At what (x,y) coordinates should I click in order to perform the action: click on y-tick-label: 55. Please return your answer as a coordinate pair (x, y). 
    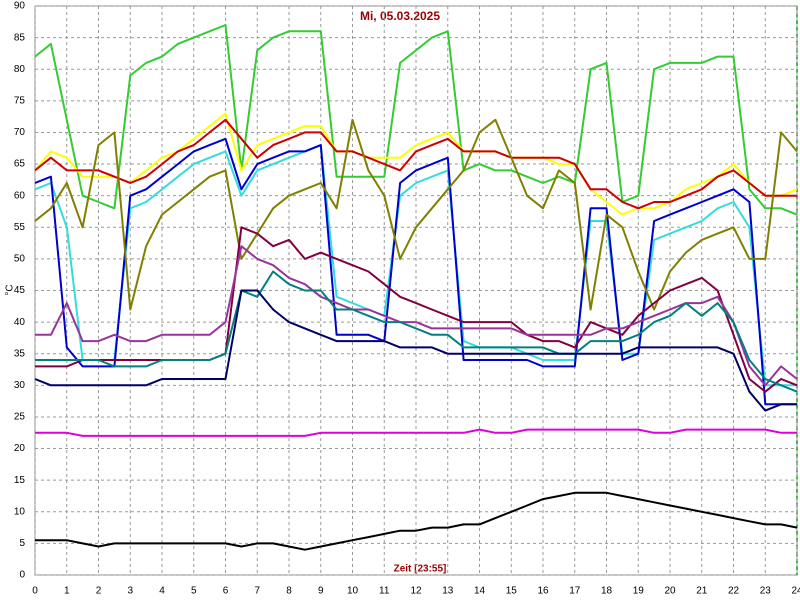
    Looking at the image, I should click on (20, 227).